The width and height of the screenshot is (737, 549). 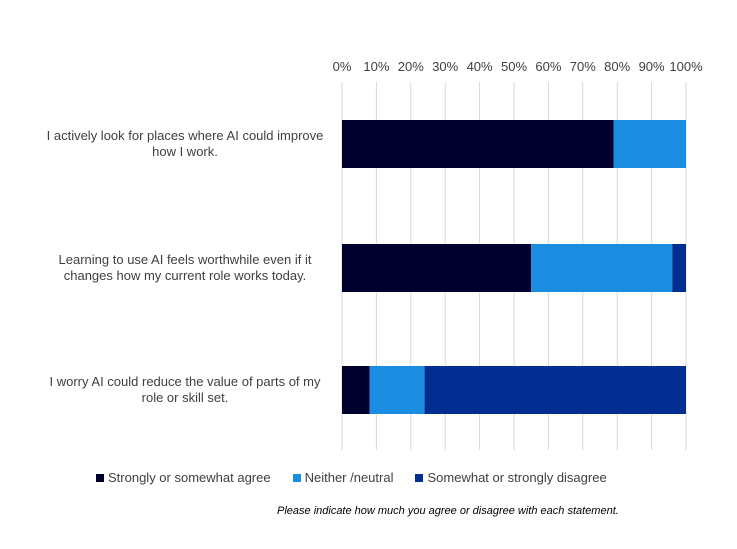 What do you see at coordinates (445, 66) in the screenshot?
I see `x-tick-label: 30%` at bounding box center [445, 66].